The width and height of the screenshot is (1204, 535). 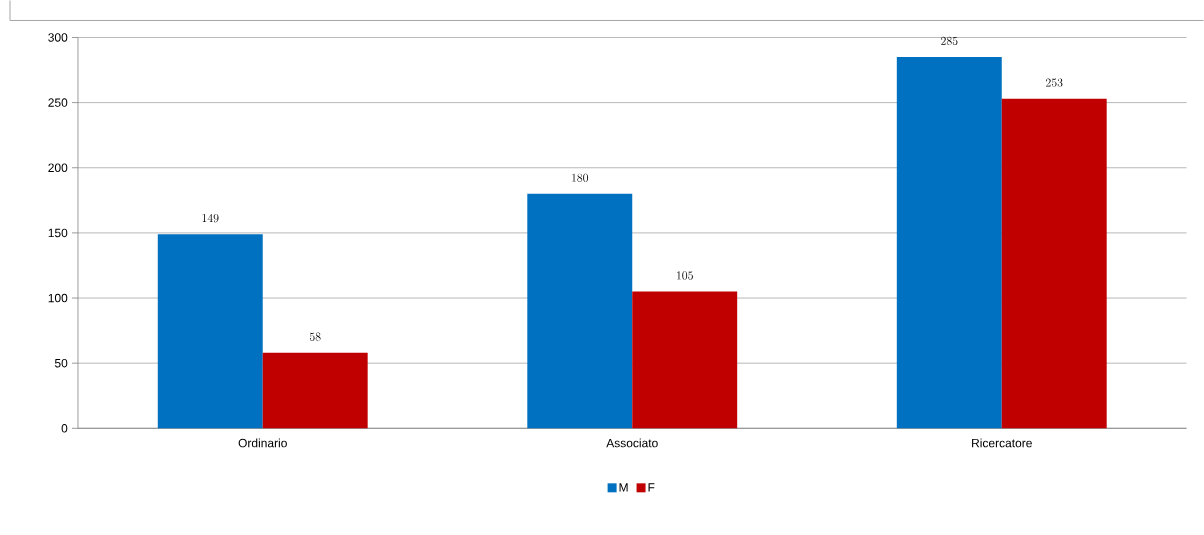 What do you see at coordinates (58, 37) in the screenshot?
I see `y-tick-label: 300` at bounding box center [58, 37].